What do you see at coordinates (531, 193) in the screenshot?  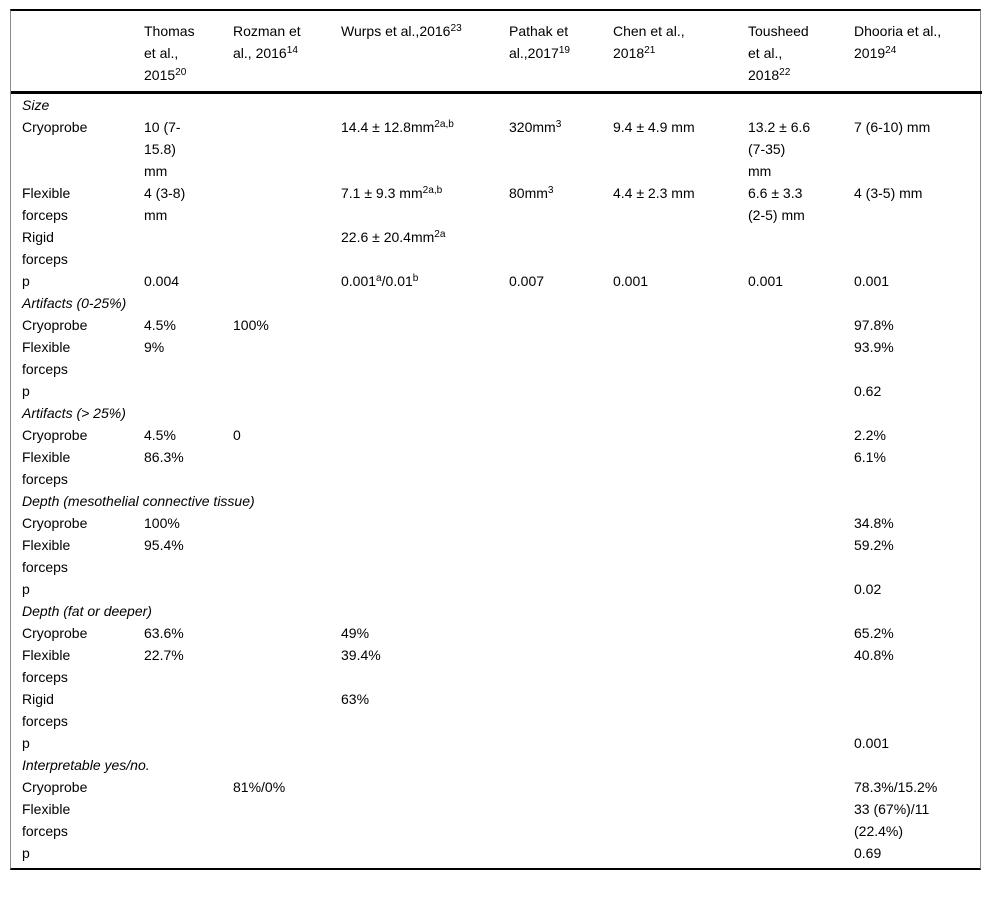 I see `data-cell: 80mm3` at bounding box center [531, 193].